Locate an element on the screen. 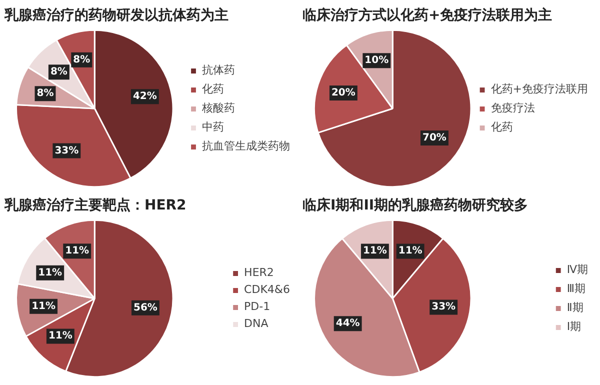 This screenshot has height=385, width=600. legend-label: 抗血管生成类药物 is located at coordinates (246, 146).